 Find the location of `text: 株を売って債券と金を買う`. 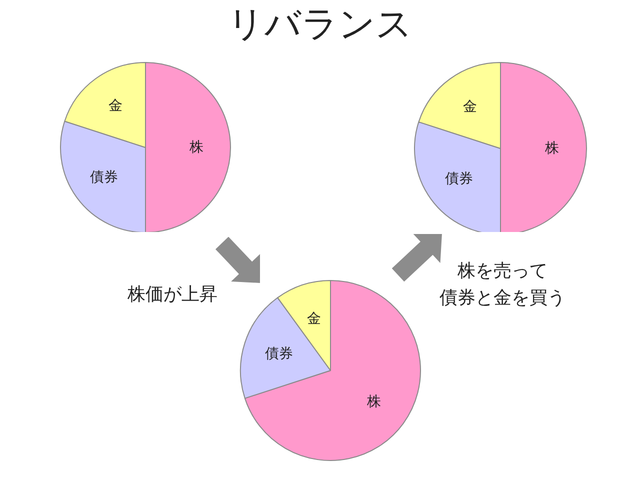

text: 株を売って債券と金を買う is located at coordinates (503, 284).